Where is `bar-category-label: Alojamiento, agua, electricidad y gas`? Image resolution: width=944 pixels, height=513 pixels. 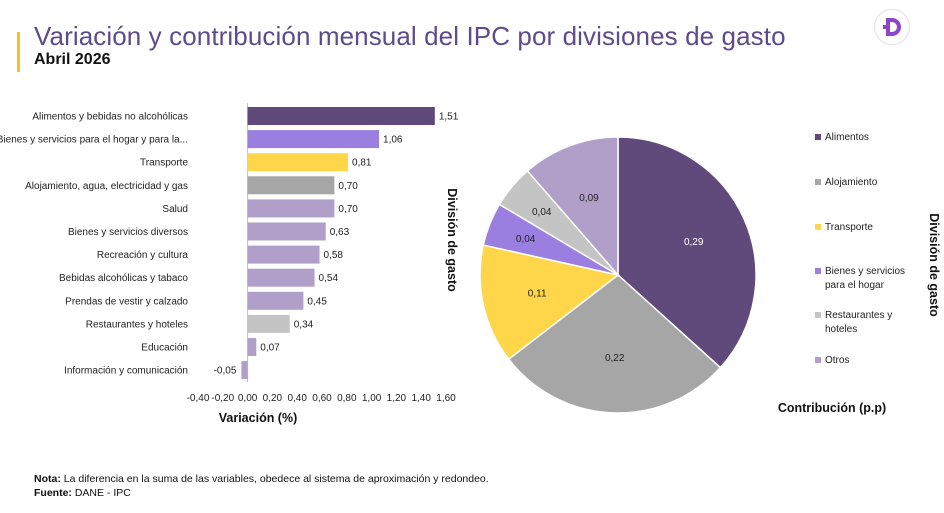
bar-category-label: Alojamiento, agua, electricidad y gas is located at coordinates (106, 186).